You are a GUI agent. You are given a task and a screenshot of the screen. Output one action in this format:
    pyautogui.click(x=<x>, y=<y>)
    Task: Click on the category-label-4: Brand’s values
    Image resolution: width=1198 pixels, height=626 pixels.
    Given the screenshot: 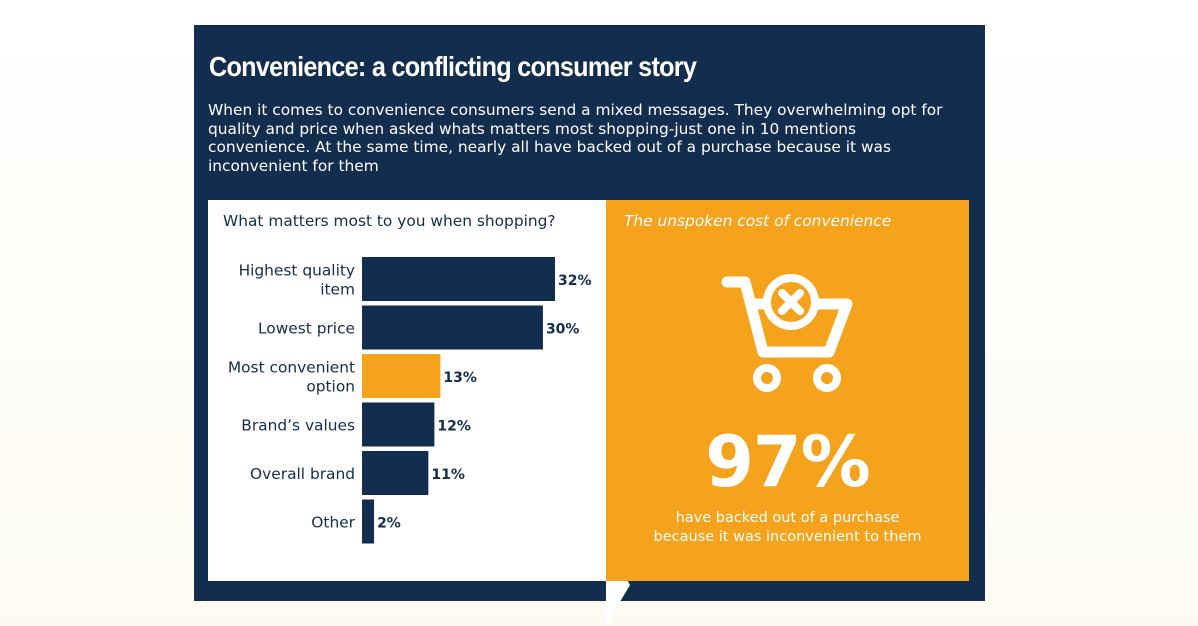 What is the action you would take?
    pyautogui.click(x=298, y=426)
    